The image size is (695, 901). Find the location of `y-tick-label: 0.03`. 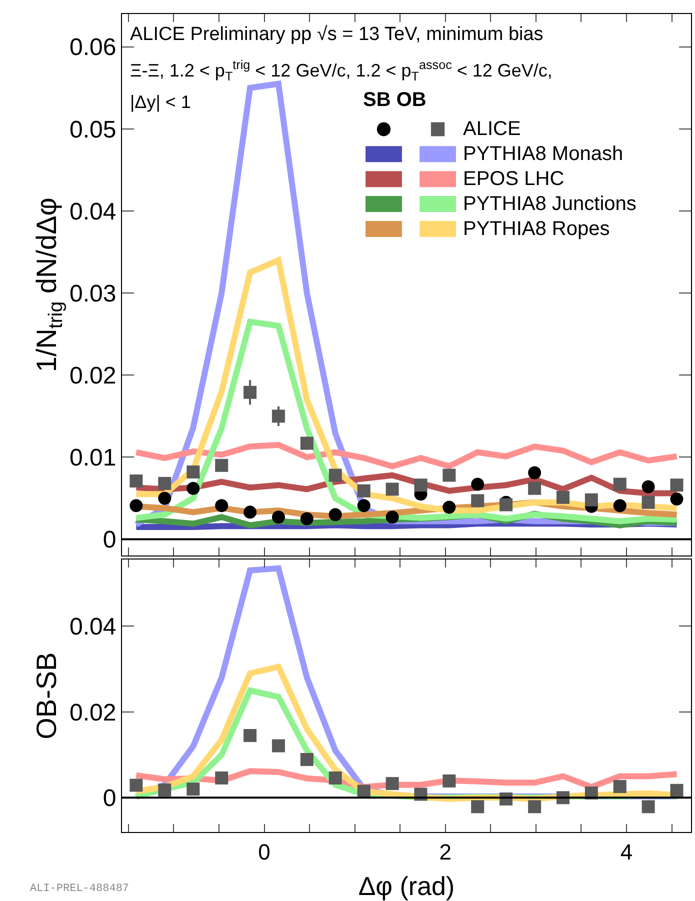

y-tick-label: 0.03 is located at coordinates (92, 294).